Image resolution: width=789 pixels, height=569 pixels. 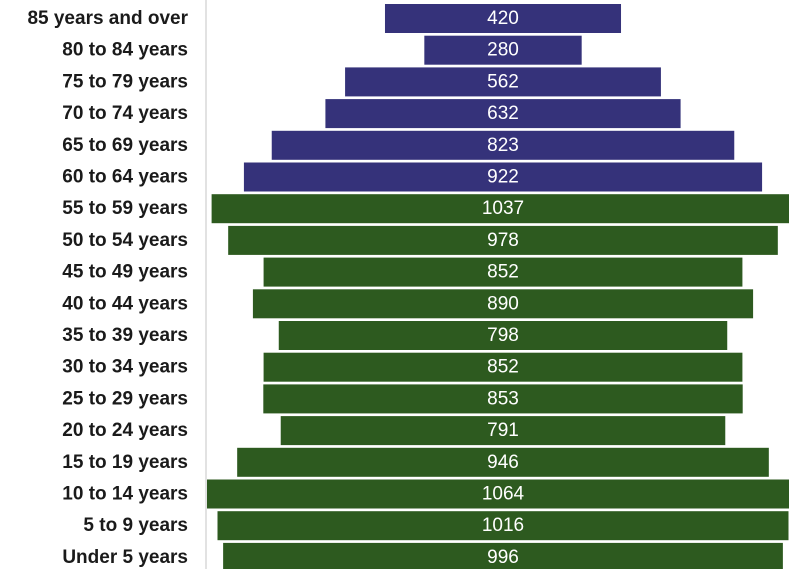 What do you see at coordinates (125, 494) in the screenshot?
I see `category-label: 10 to 14 years` at bounding box center [125, 494].